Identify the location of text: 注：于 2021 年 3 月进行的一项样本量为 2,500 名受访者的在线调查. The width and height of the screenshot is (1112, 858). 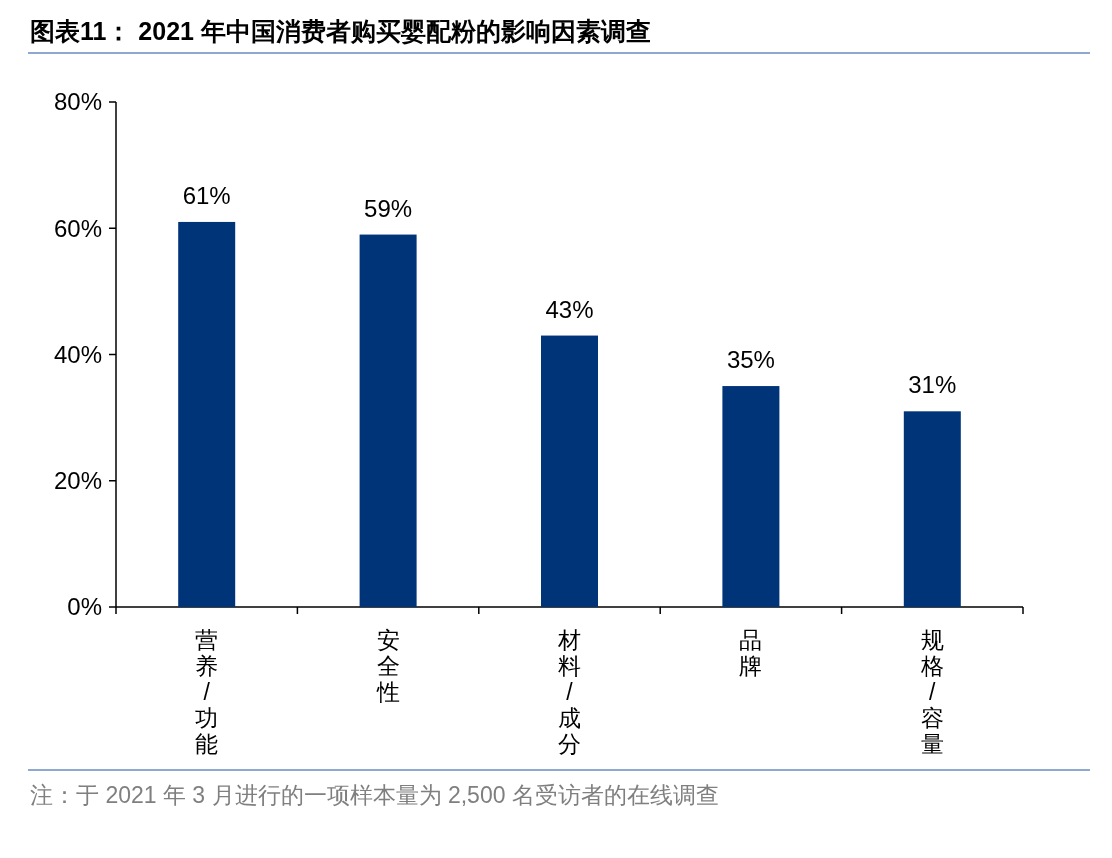
(374, 795).